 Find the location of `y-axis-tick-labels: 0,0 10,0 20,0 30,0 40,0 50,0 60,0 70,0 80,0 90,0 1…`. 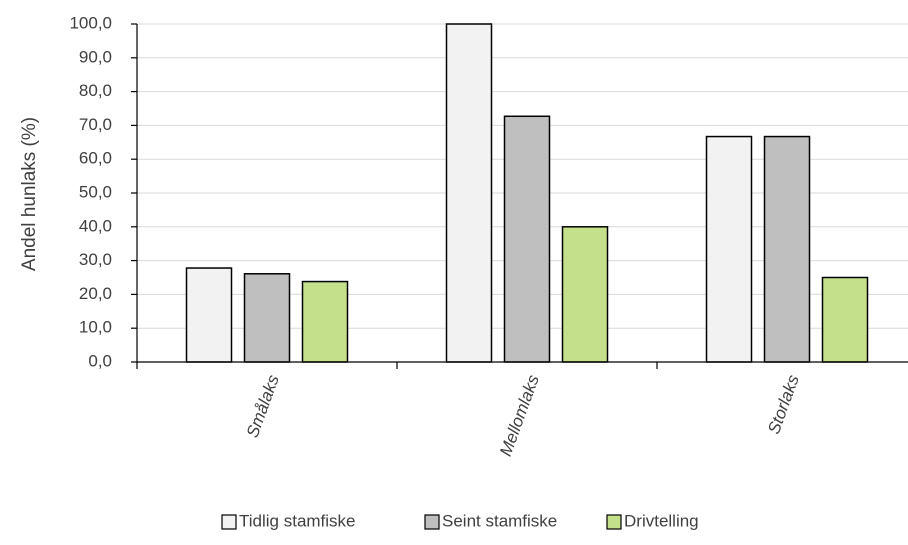

y-axis-tick-labels: 0,0 10,0 20,0 30,0 40,0 50,0 60,0 70,0 80,0 90,0 1… is located at coordinates (90, 191).